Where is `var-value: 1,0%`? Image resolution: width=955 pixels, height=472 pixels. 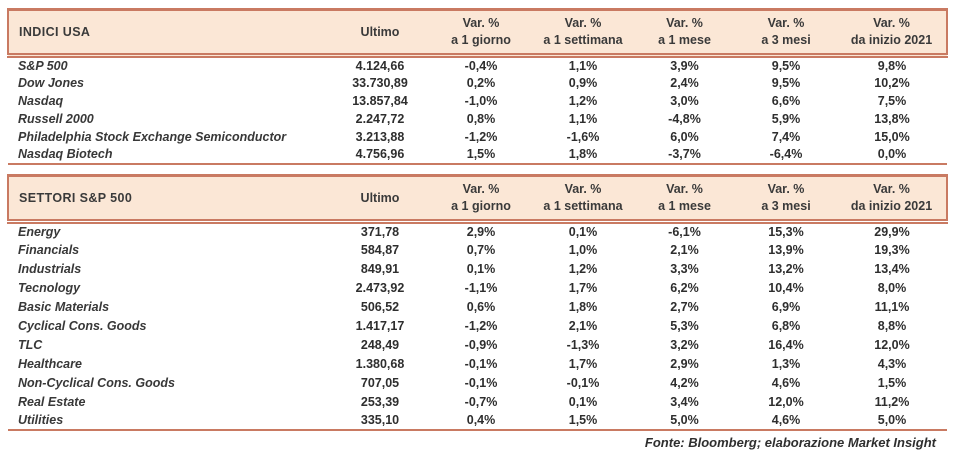 var-value: 1,0% is located at coordinates (583, 249).